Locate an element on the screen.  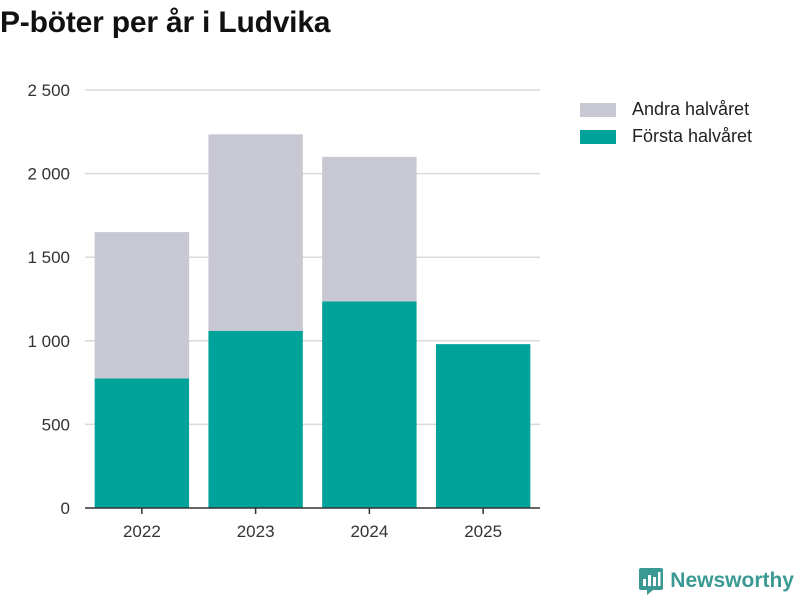
x-tick-label: 2023 is located at coordinates (256, 531).